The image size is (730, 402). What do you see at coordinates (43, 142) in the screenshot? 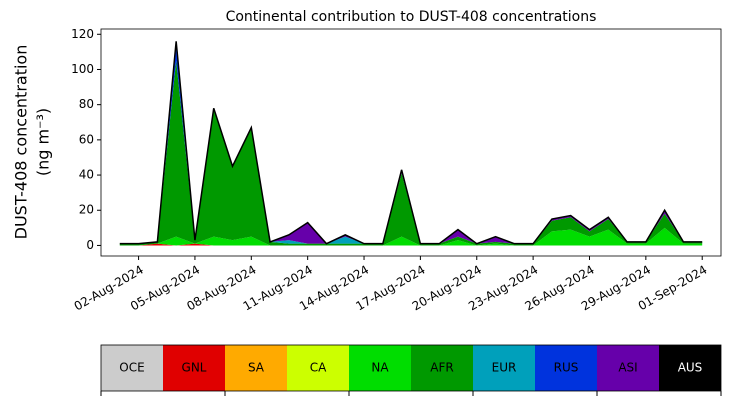
I see `y-axis-label: (ng m⁻³)` at bounding box center [43, 142].